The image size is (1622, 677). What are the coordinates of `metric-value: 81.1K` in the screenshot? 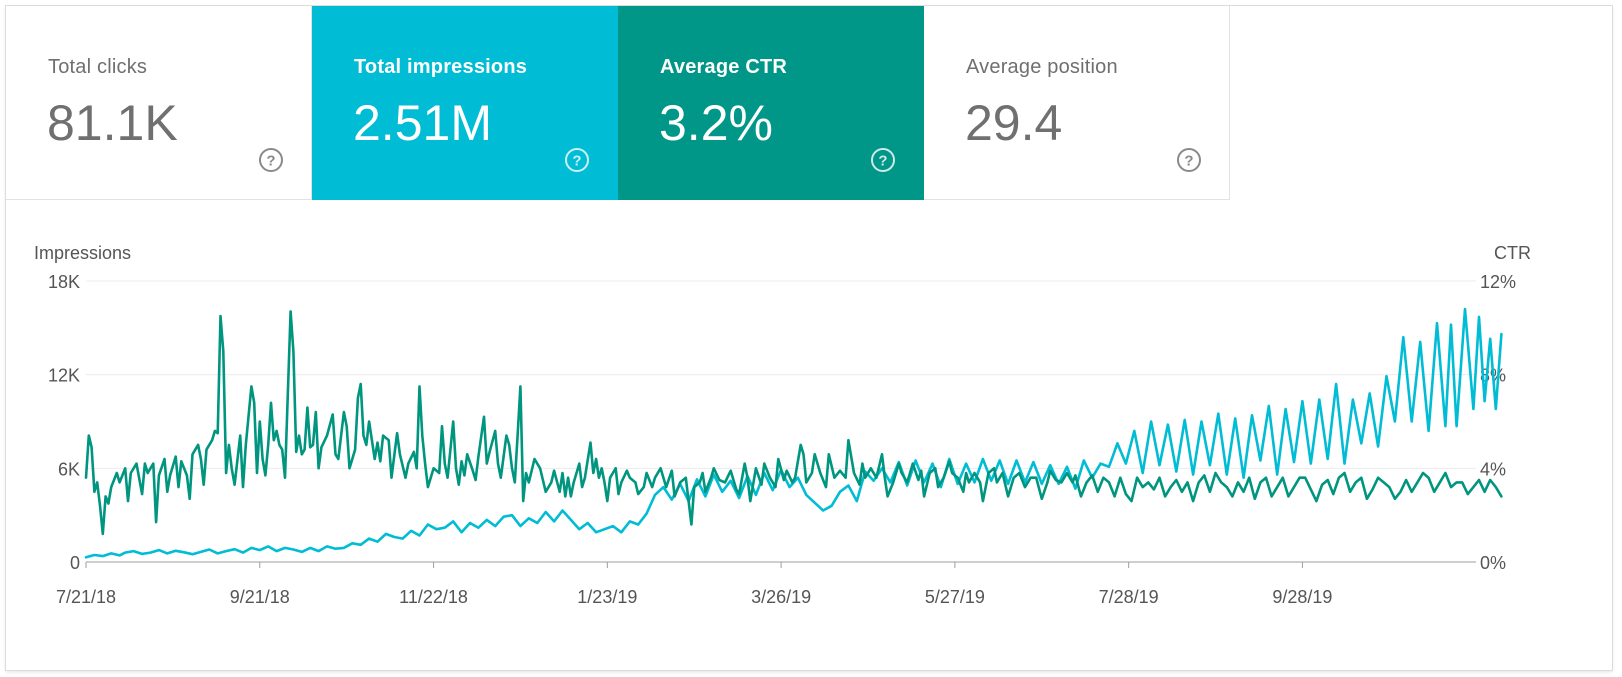 It's located at (112, 123).